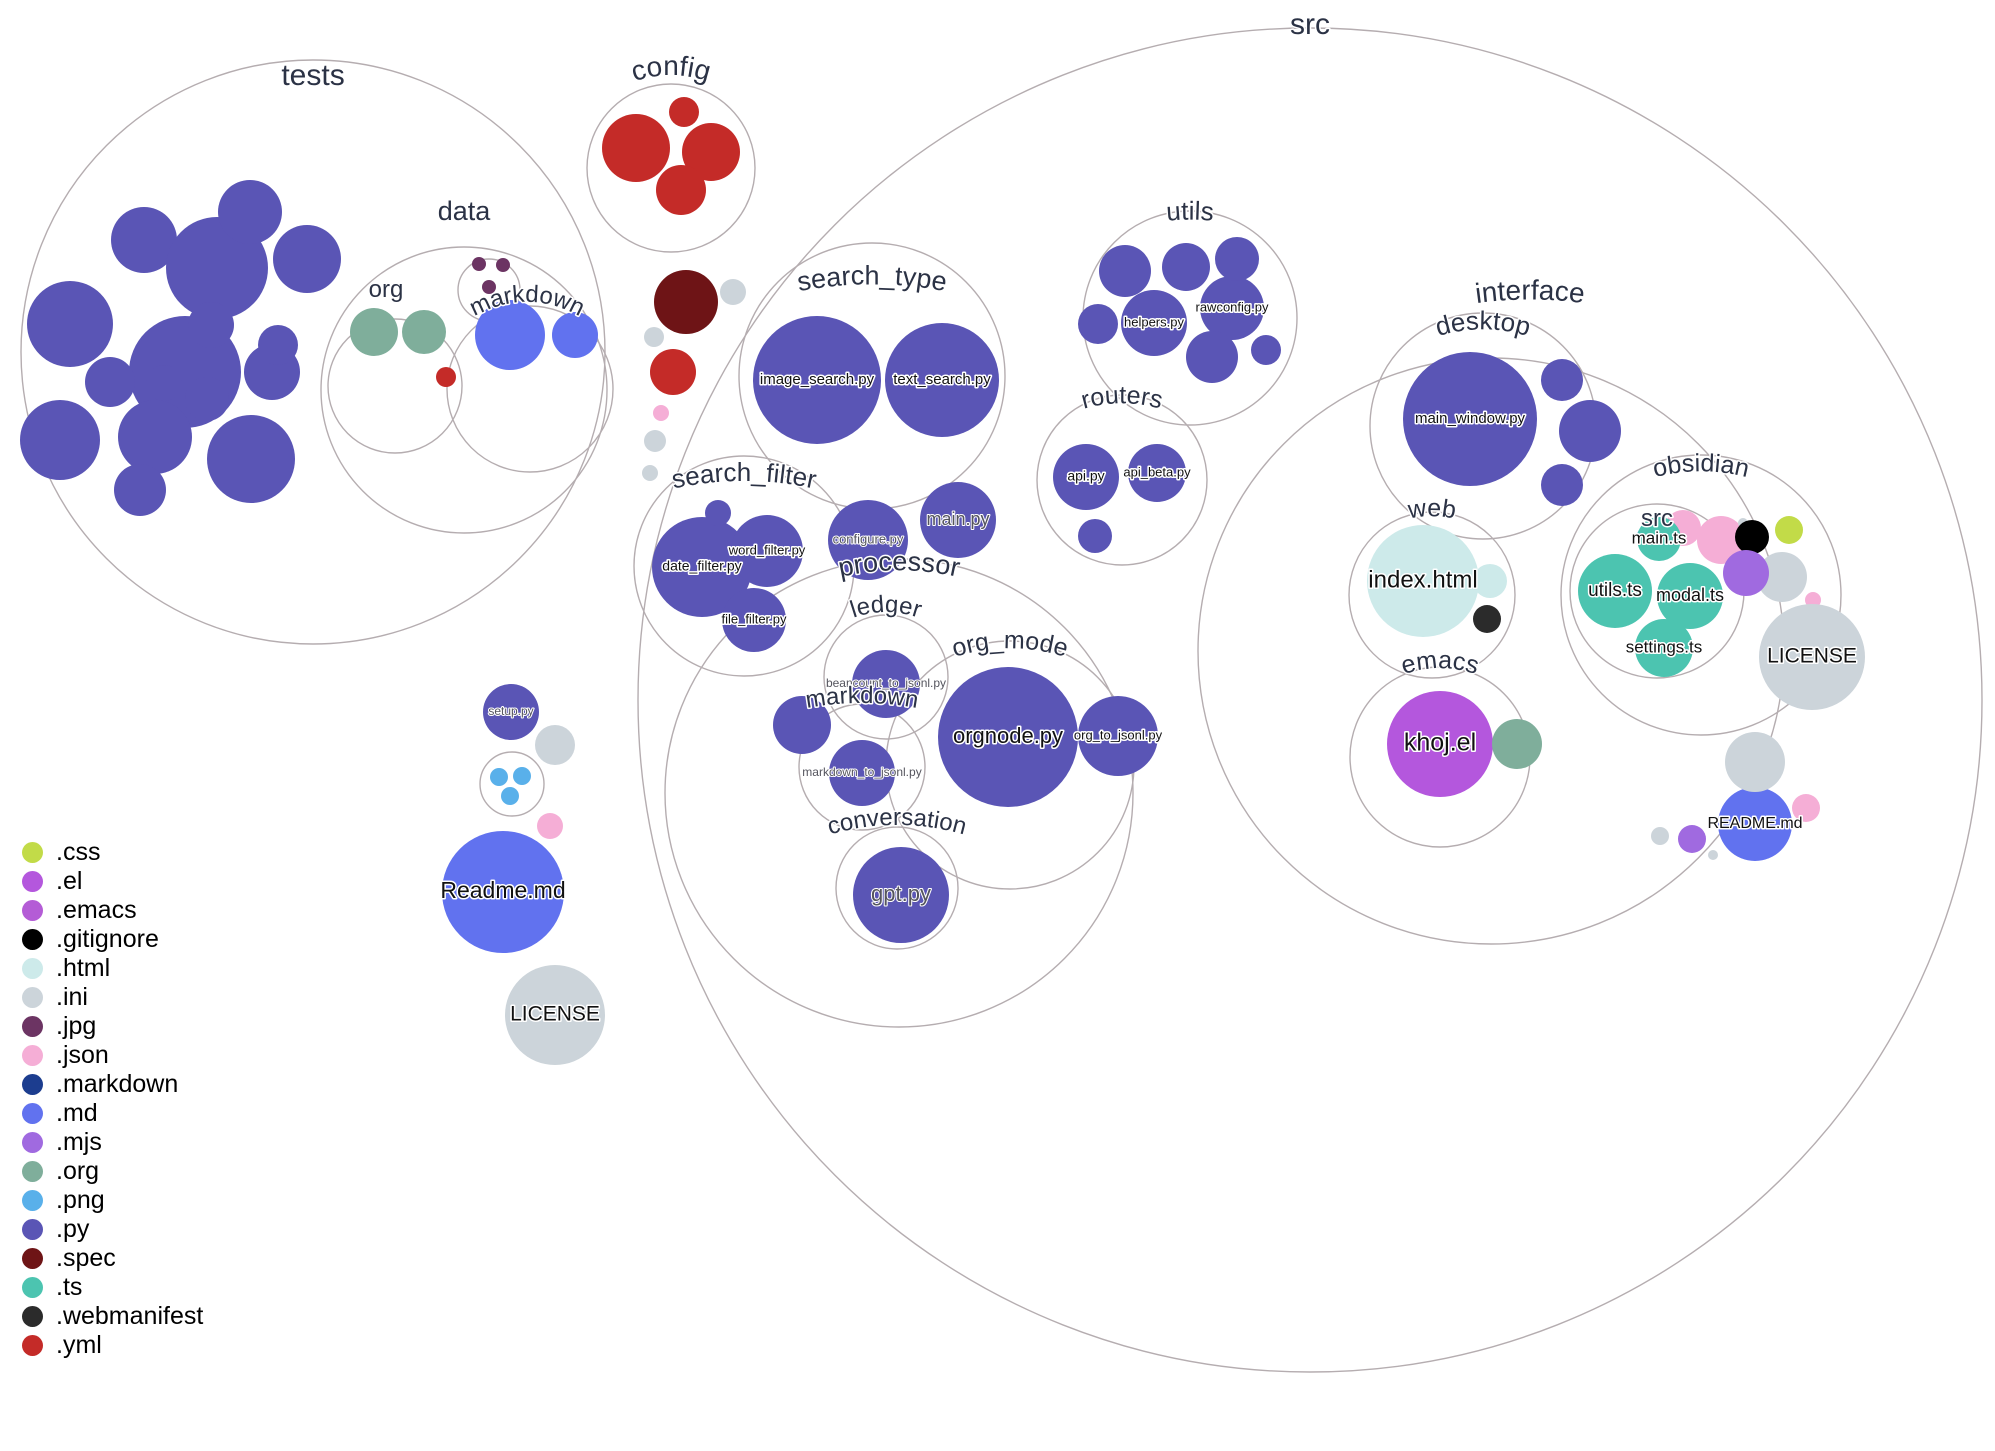 Image resolution: width=1995 pixels, height=1451 pixels. What do you see at coordinates (112, 1026) in the screenshot?
I see `legend-item: .jpg` at bounding box center [112, 1026].